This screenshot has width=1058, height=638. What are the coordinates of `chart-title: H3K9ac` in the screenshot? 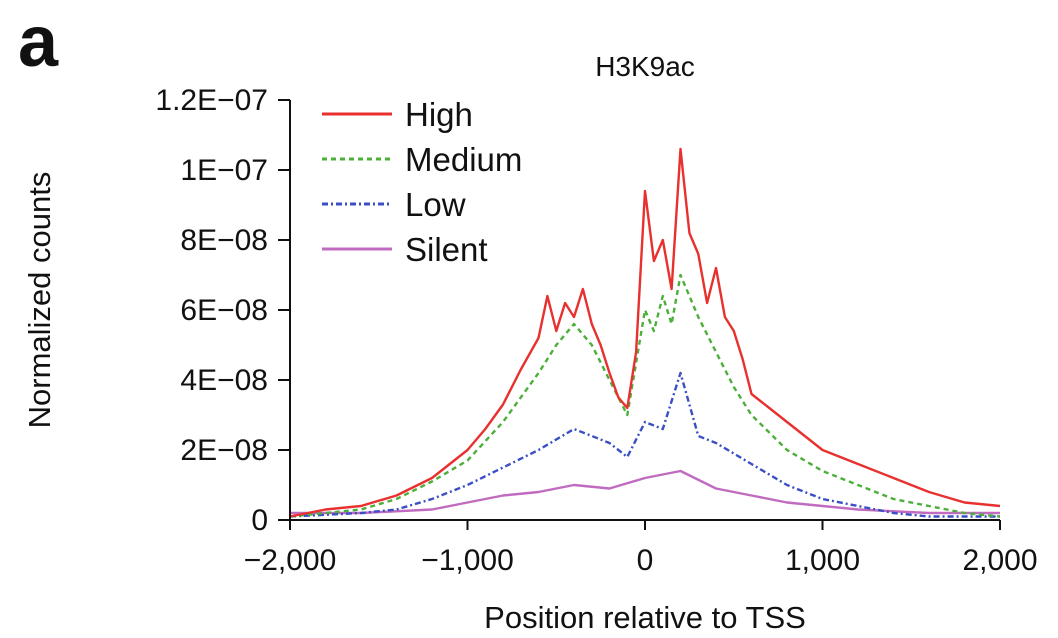 It's located at (645, 66).